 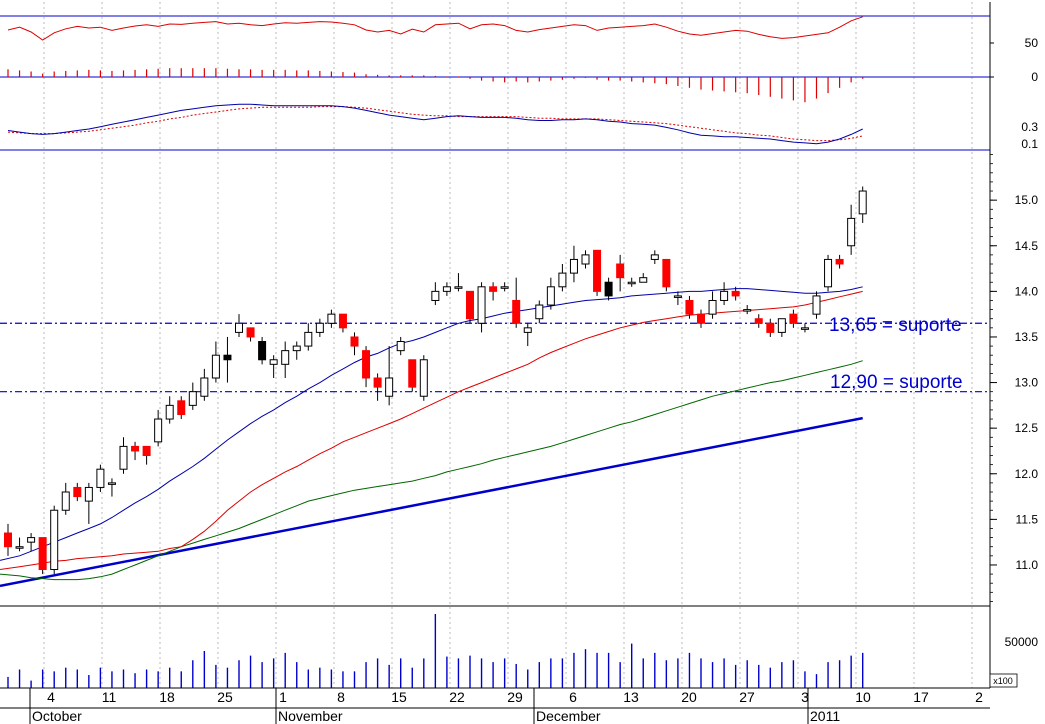 I want to click on volume-unit-box, so click(x=1003, y=680).